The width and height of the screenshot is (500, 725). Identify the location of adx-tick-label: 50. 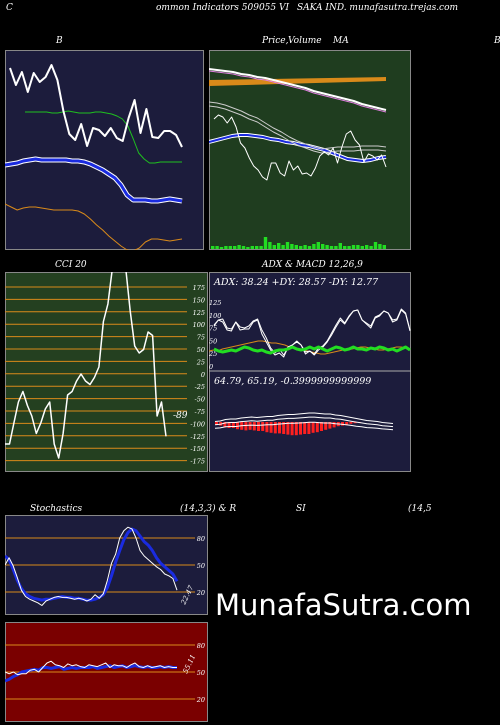
(213, 341).